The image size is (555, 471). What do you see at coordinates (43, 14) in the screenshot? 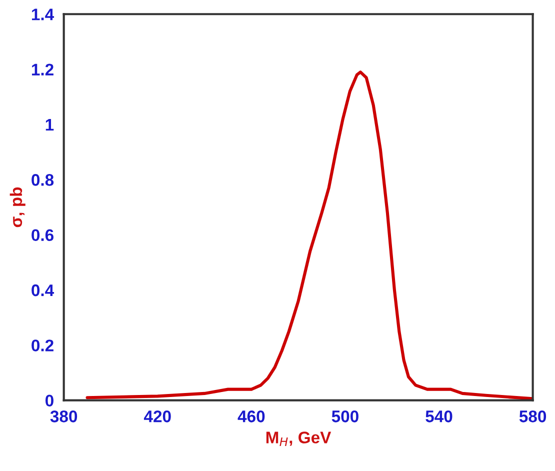
I see `y-tick-label: 1.4` at bounding box center [43, 14].